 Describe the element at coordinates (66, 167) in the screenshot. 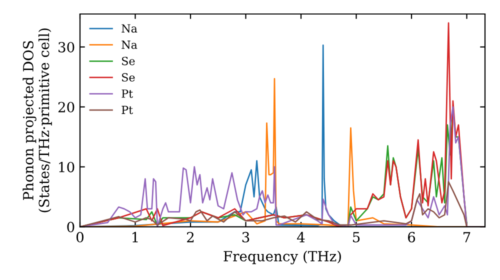

I see `y-tick-label: 10` at that location.